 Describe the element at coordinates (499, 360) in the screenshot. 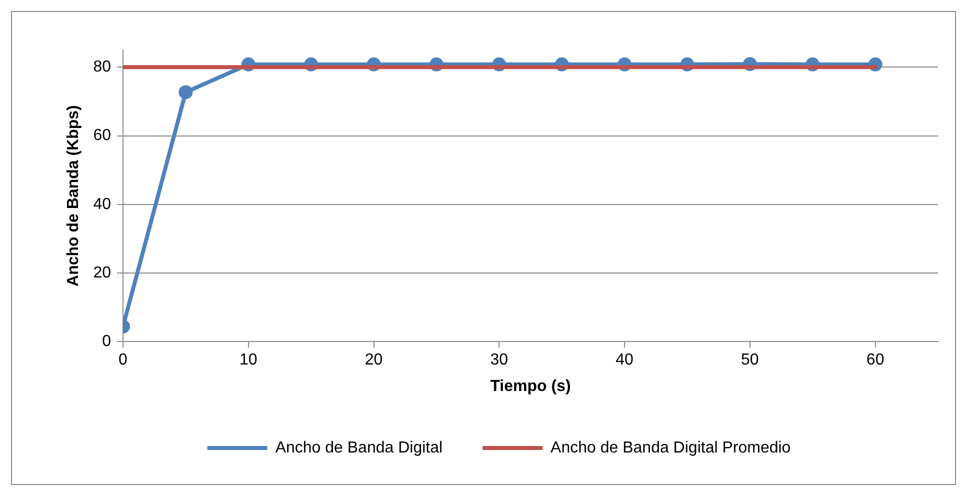

I see `x-tick-label: 30` at that location.